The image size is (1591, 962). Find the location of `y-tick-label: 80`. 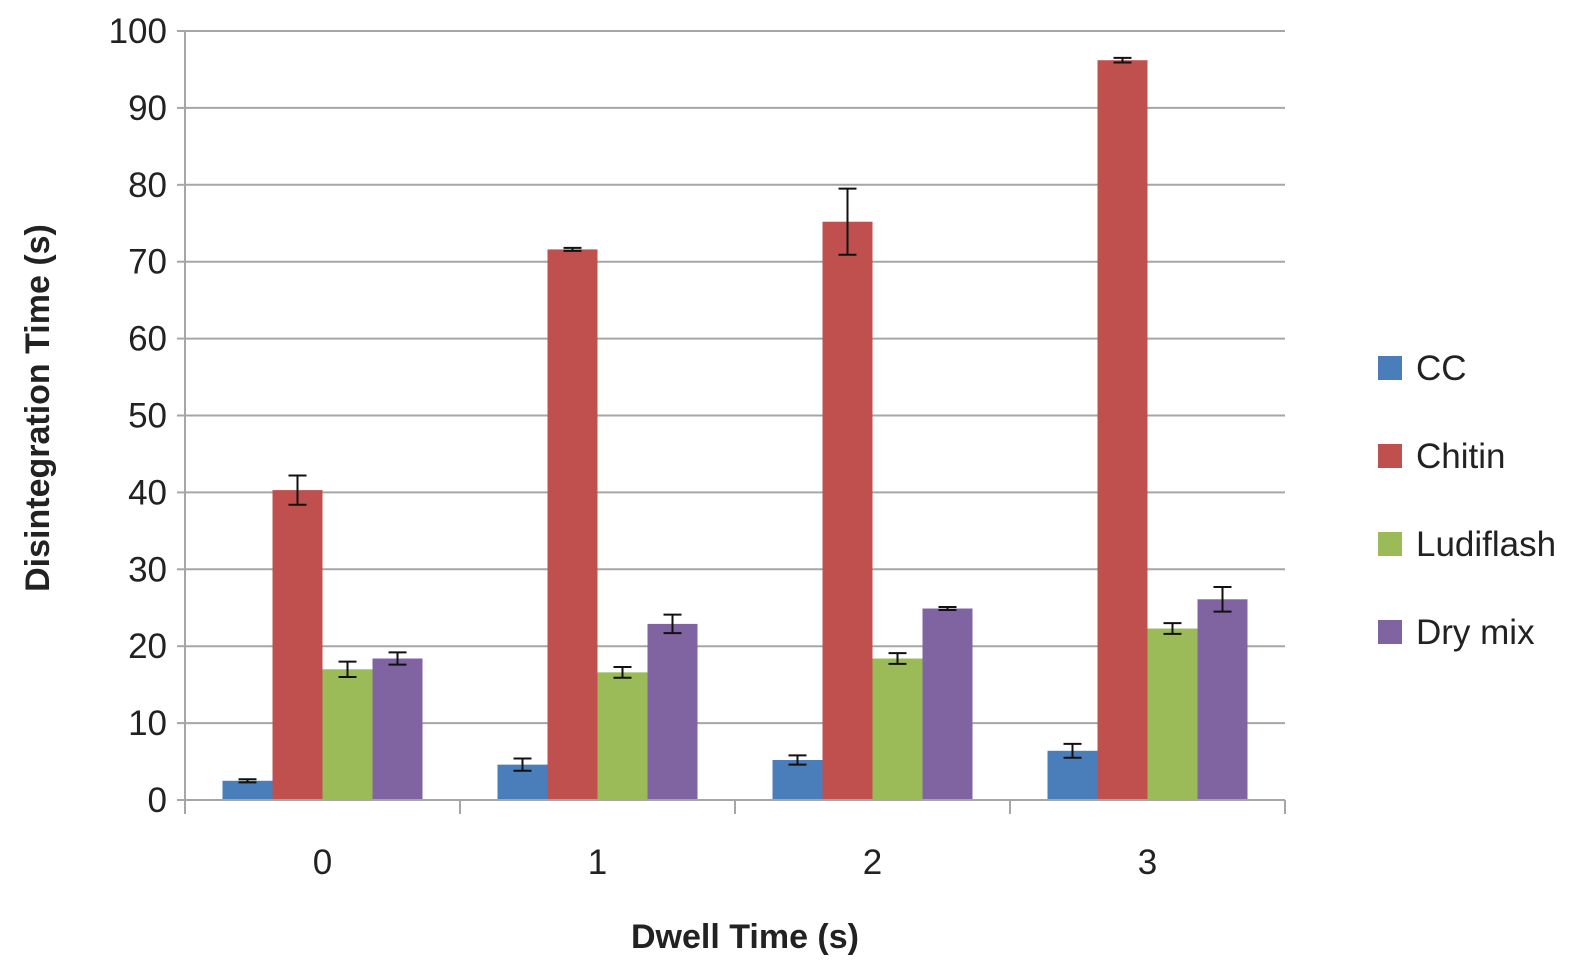

y-tick-label: 80 is located at coordinates (147, 185).